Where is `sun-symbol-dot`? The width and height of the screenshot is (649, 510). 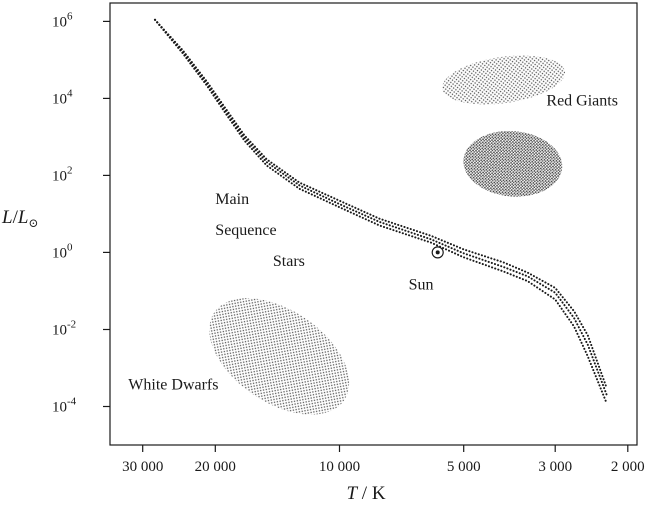
sun-symbol-dot is located at coordinates (437, 252).